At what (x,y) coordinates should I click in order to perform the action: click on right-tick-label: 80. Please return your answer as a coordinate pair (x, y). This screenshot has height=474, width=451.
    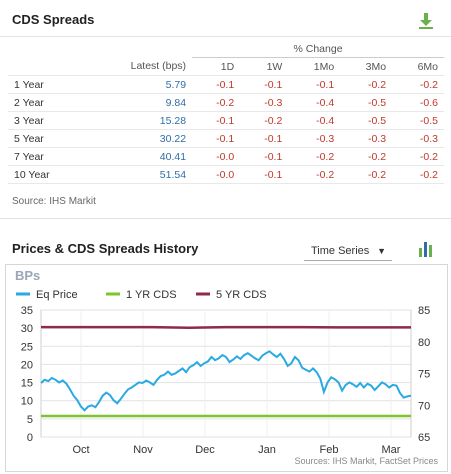
    Looking at the image, I should click on (424, 343).